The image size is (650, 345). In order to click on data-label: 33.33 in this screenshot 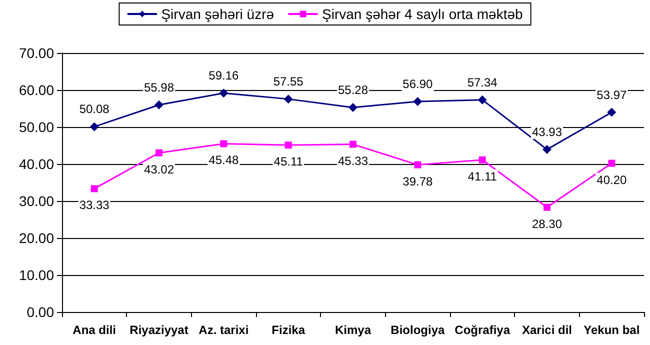, I will do `click(94, 205)`.